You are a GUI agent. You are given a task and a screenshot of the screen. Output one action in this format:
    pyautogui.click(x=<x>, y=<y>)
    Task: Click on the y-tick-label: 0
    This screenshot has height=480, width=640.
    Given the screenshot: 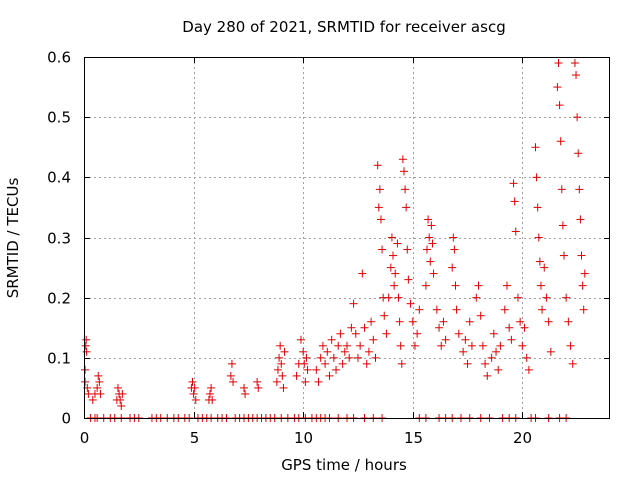 What is the action you would take?
    pyautogui.click(x=66, y=419)
    